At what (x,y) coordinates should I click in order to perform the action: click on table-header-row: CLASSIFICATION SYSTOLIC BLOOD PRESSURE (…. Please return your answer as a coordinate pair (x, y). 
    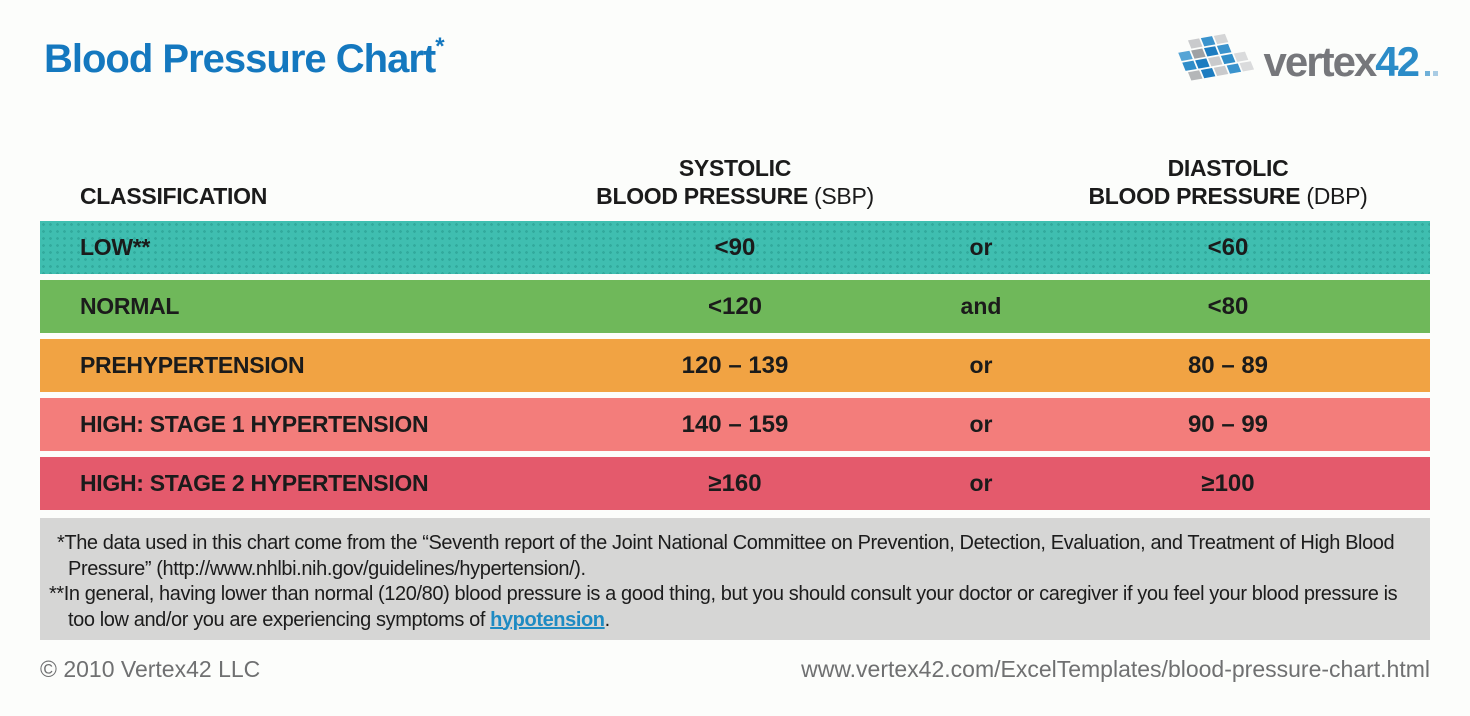
    Looking at the image, I should click on (735, 181).